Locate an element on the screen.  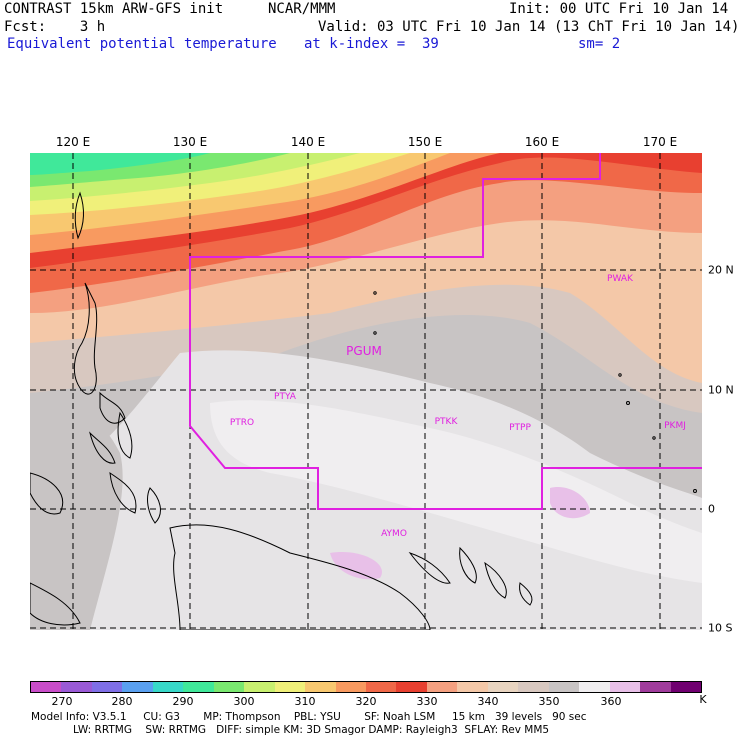
smoothing-label: sm= 2 is located at coordinates (599, 44).